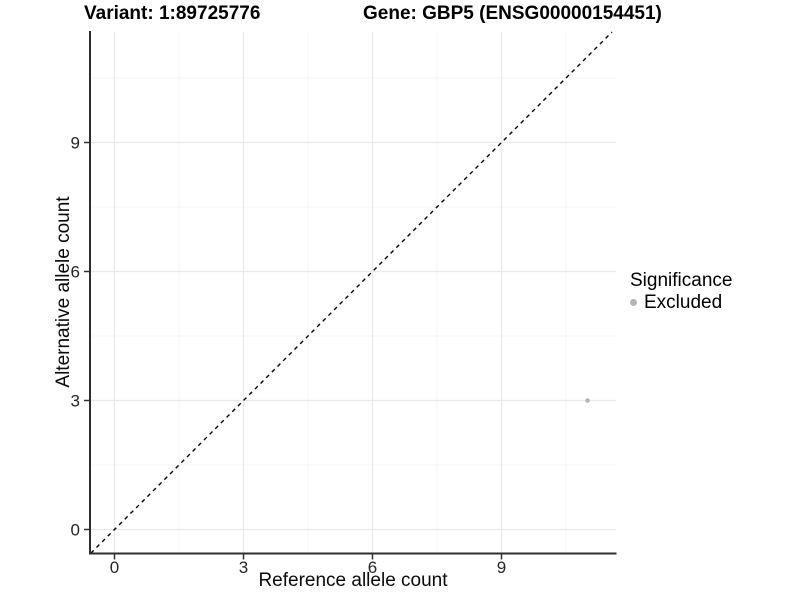 The width and height of the screenshot is (800, 600). What do you see at coordinates (633, 303) in the screenshot?
I see `excluded-point-icon` at bounding box center [633, 303].